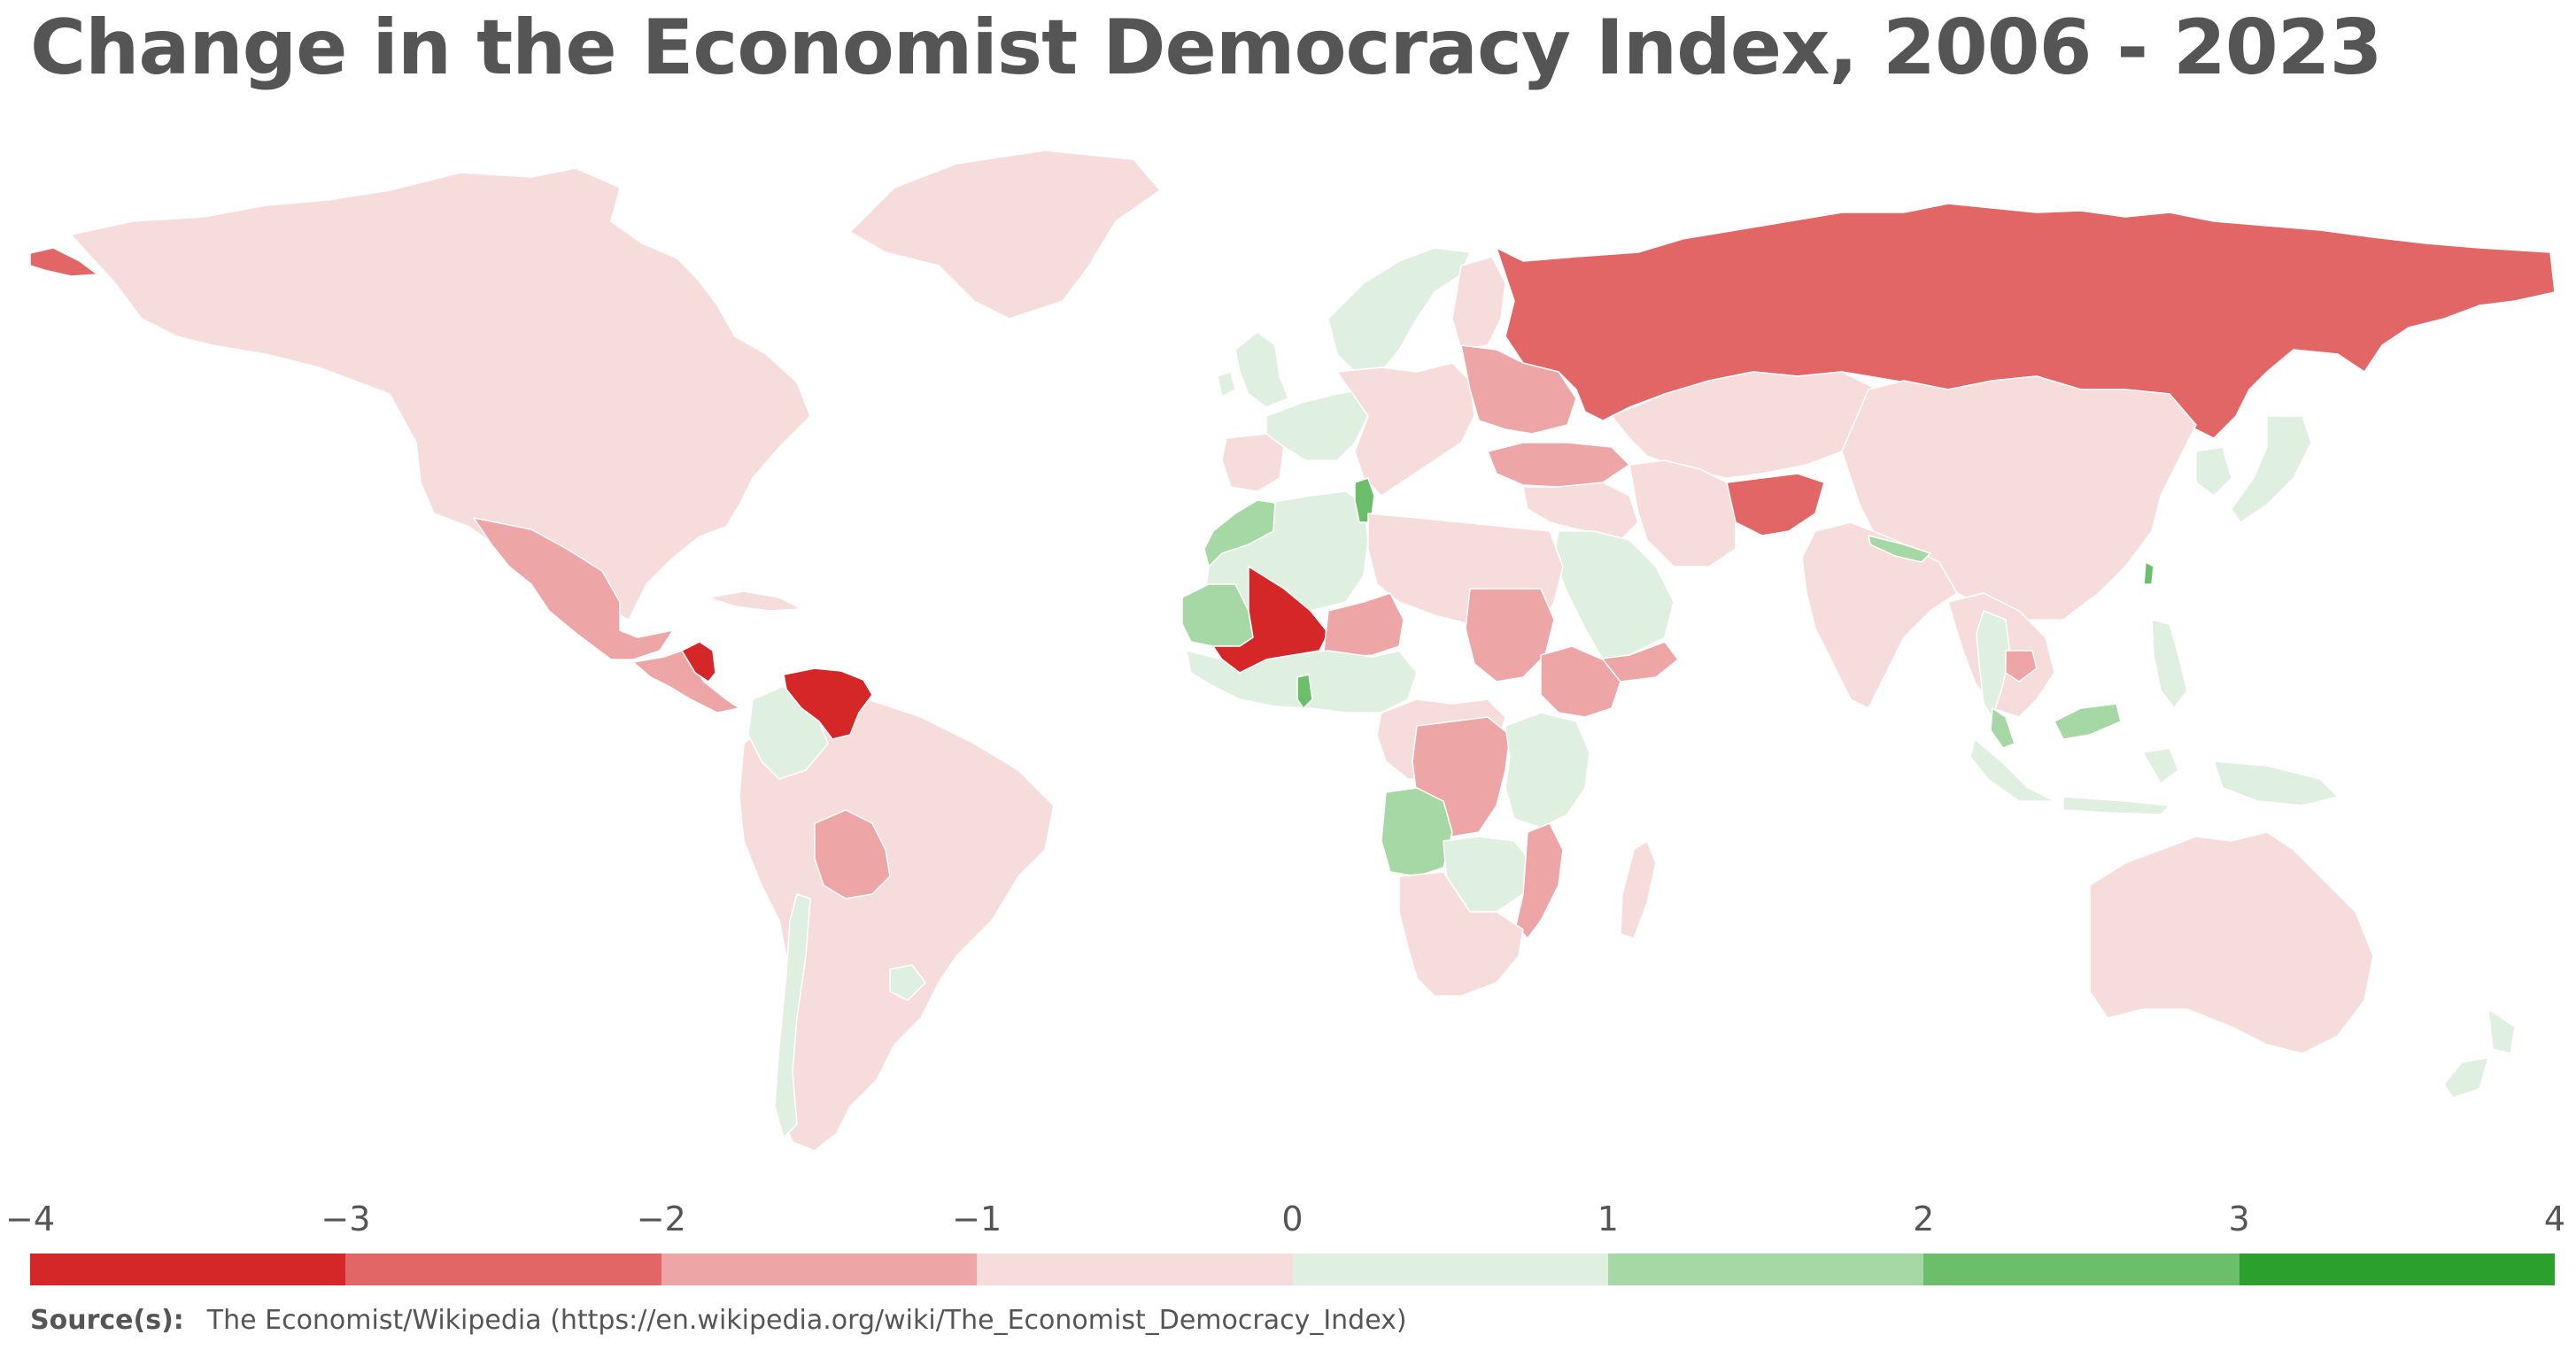 This screenshot has height=1350, width=2576. What do you see at coordinates (2253, 469) in the screenshot?
I see `region-japan-korea` at bounding box center [2253, 469].